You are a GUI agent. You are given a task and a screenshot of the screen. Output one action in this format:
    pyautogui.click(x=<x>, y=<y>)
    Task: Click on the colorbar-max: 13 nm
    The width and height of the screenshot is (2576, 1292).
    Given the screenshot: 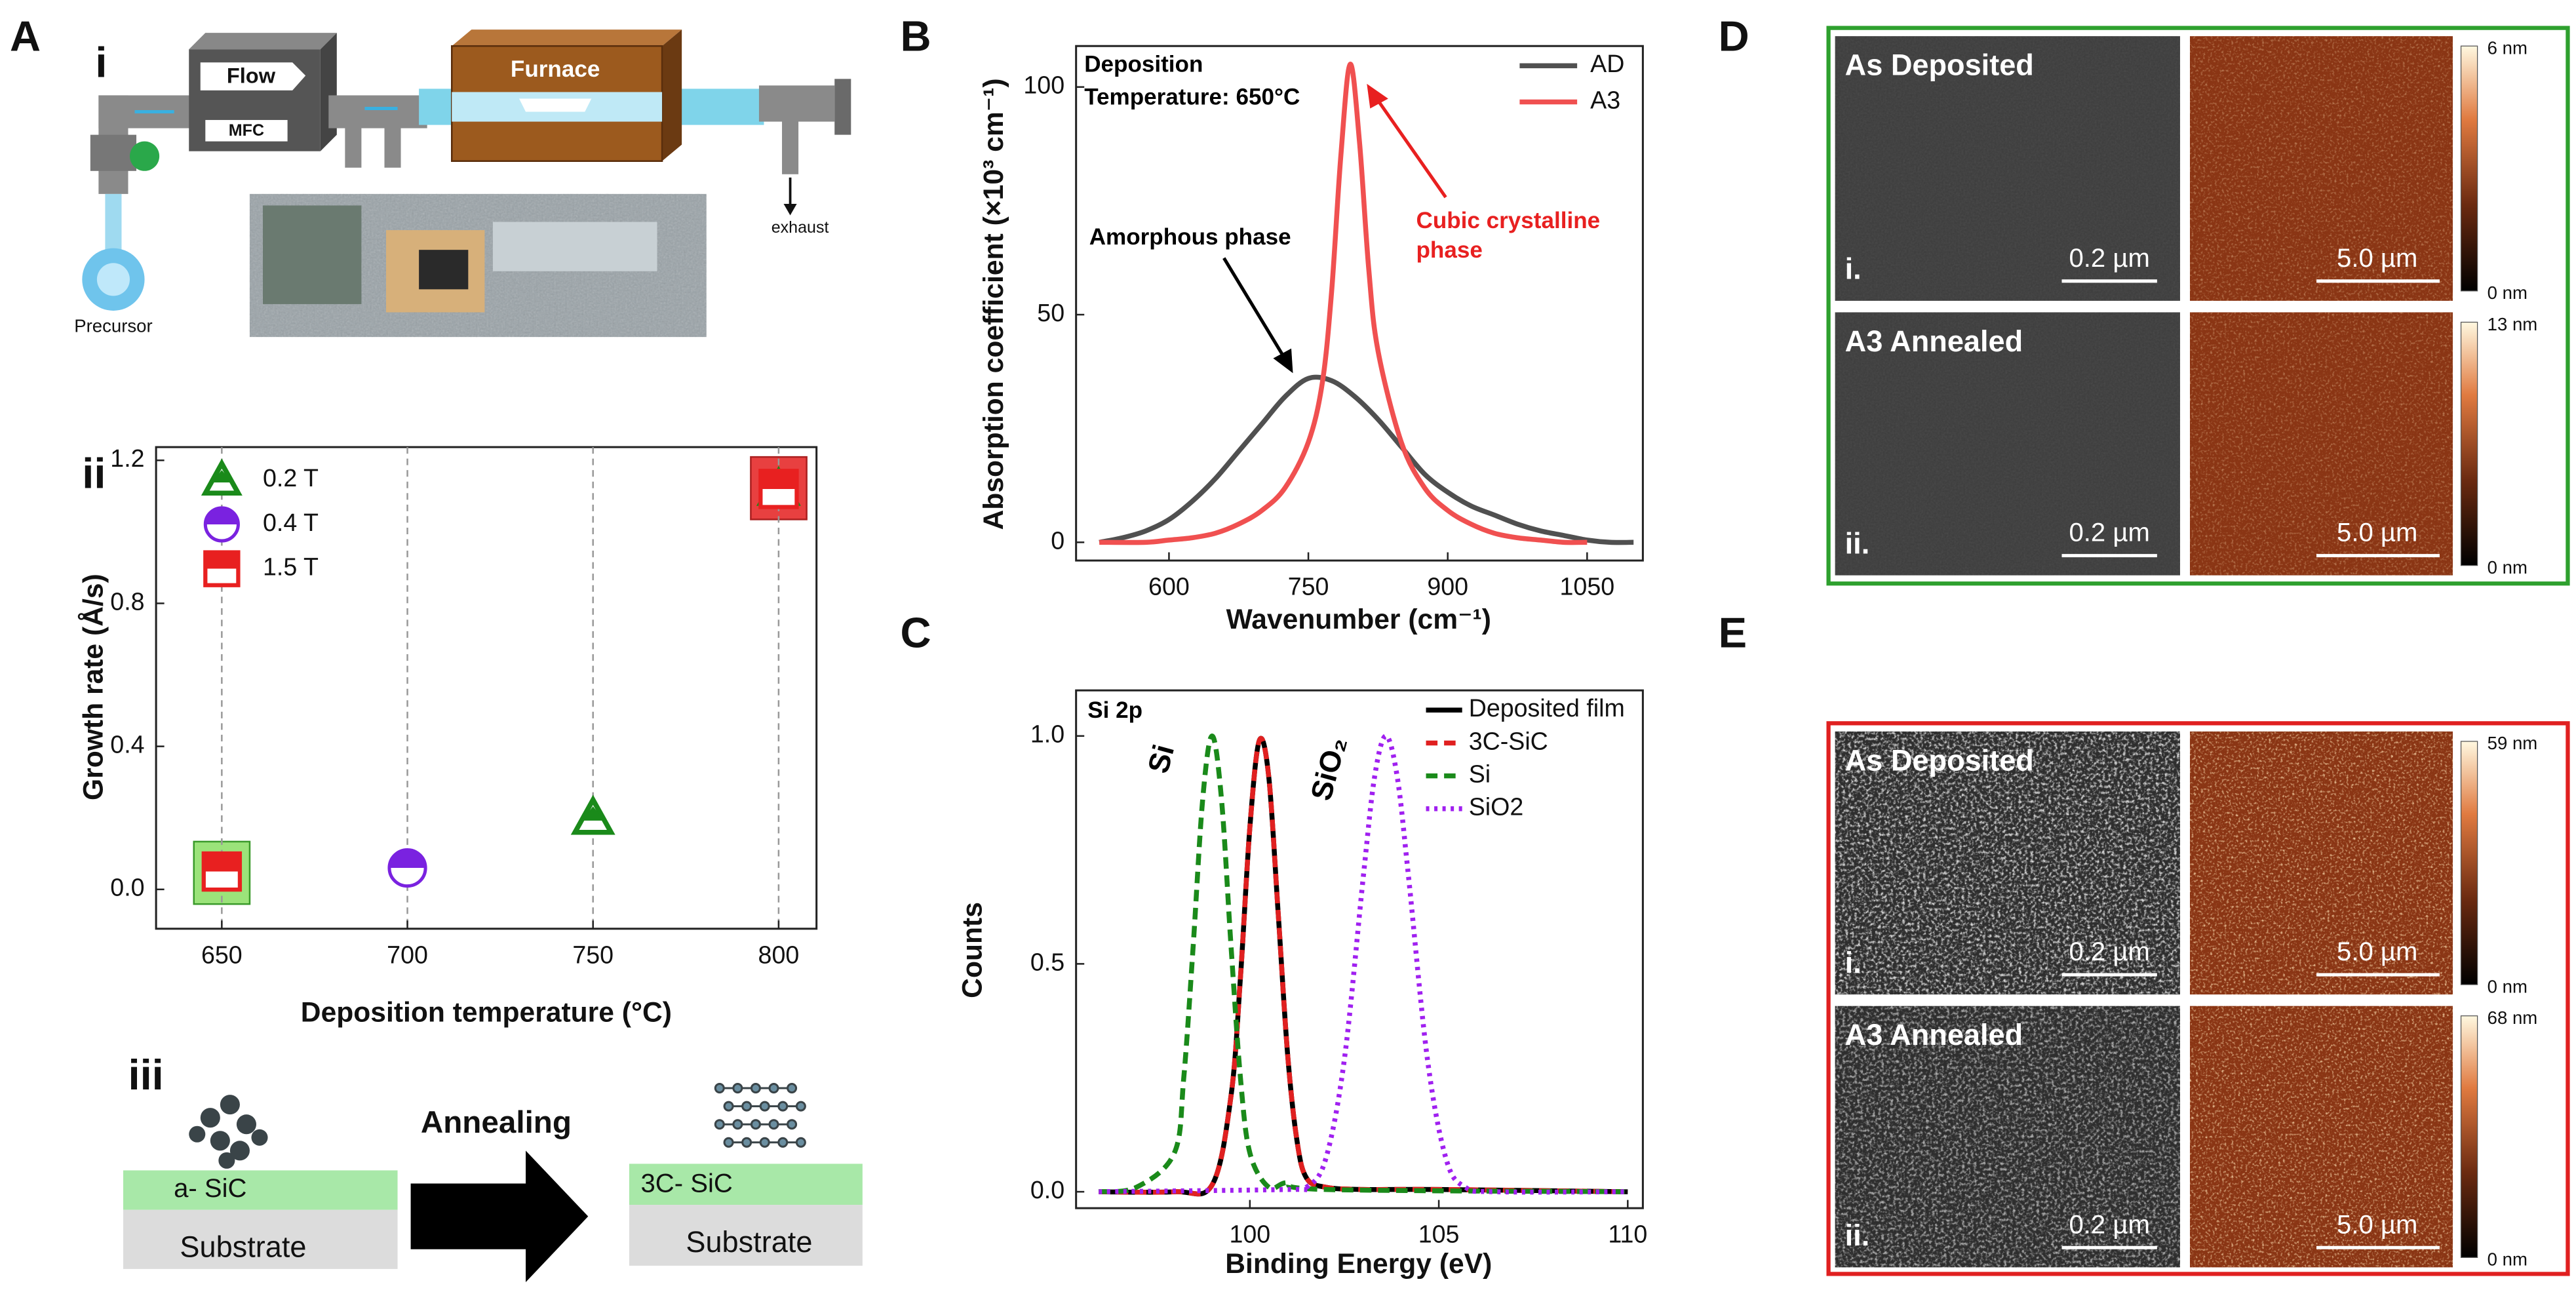 What is the action you would take?
    pyautogui.click(x=2513, y=324)
    